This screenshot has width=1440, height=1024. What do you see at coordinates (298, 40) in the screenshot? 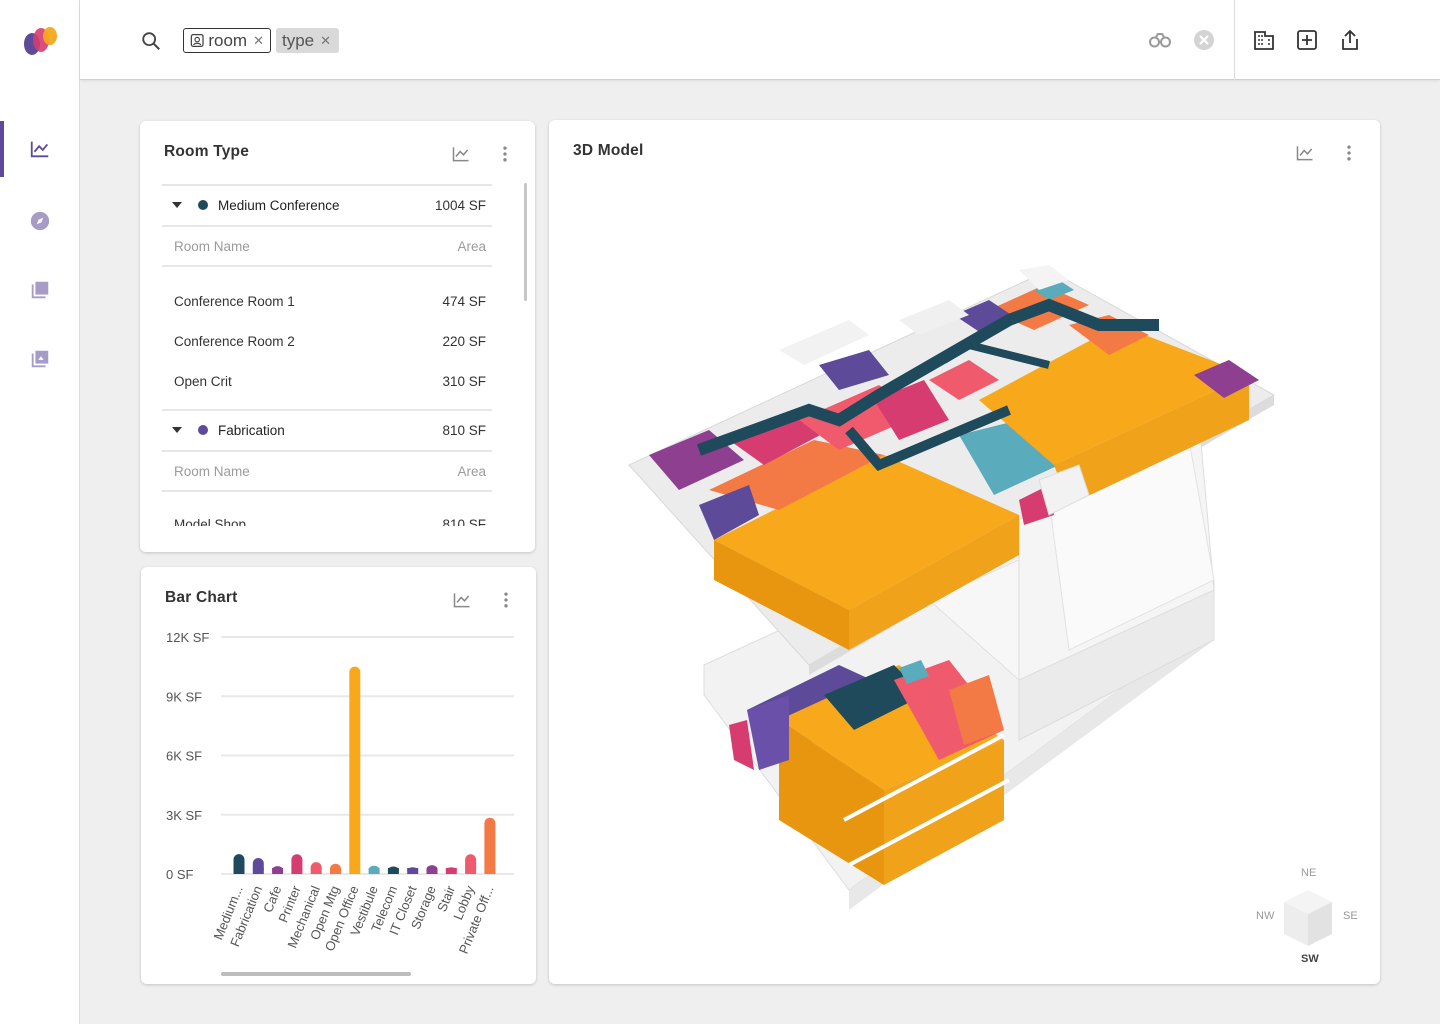
I see `chip-label: type` at bounding box center [298, 40].